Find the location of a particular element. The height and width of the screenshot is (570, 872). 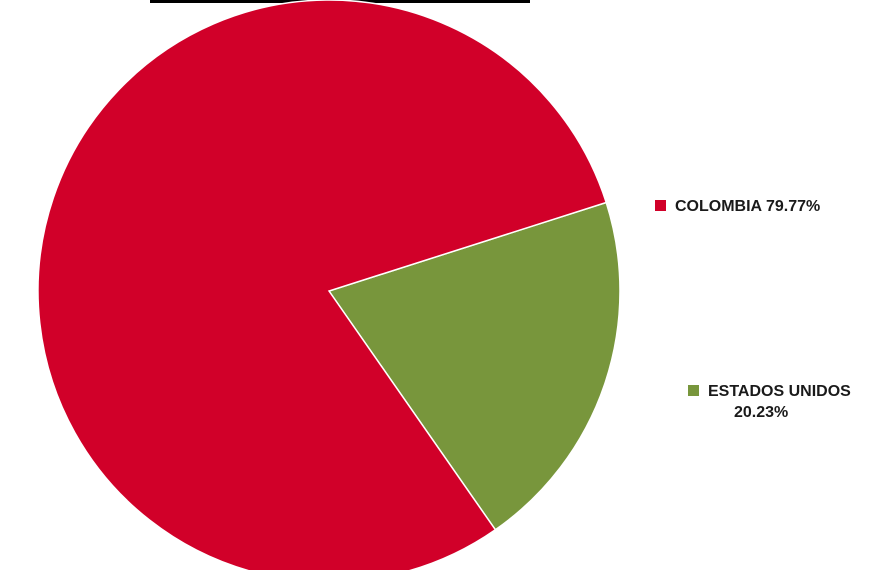

legend-item-colombia: COLOMBIA 79.77% is located at coordinates (737, 206).